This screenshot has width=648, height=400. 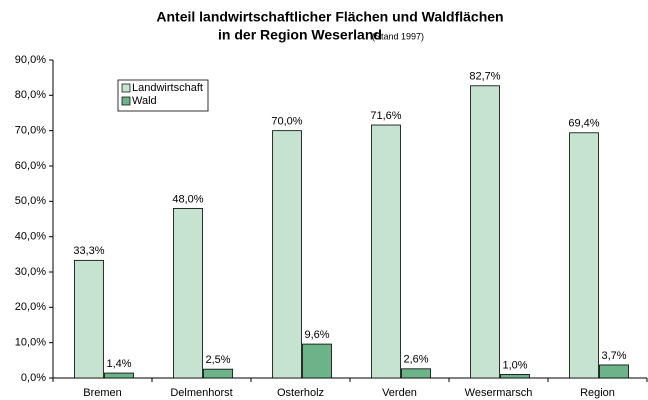 I want to click on x-tick-label: Delmenhorst, so click(x=201, y=393).